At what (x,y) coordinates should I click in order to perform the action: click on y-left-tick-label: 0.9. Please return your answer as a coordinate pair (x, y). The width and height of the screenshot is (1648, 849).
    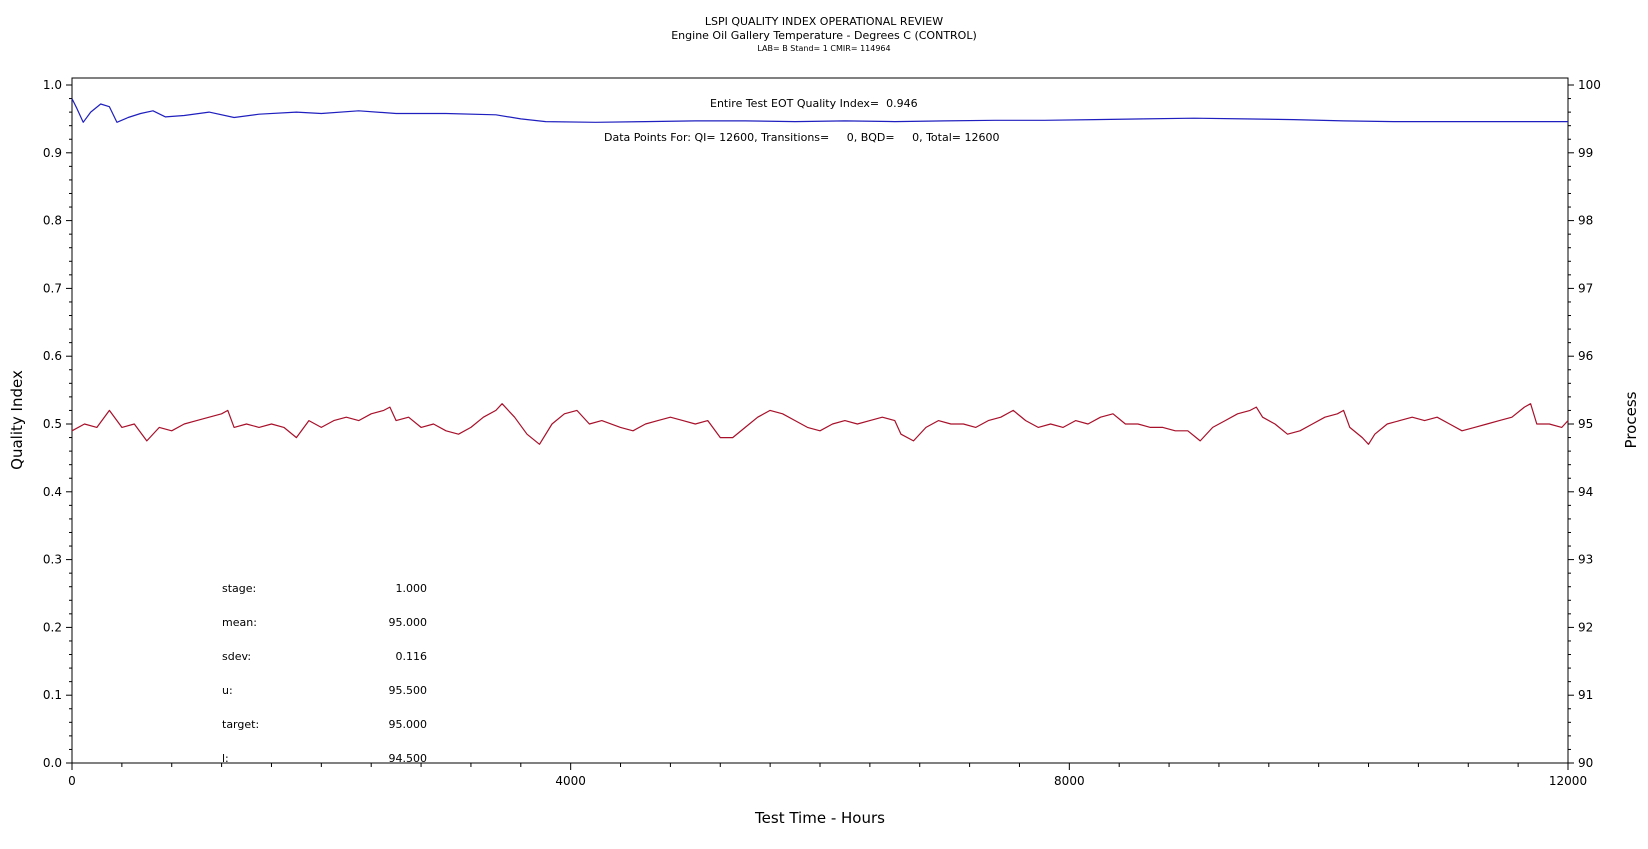
    Looking at the image, I should click on (52, 153).